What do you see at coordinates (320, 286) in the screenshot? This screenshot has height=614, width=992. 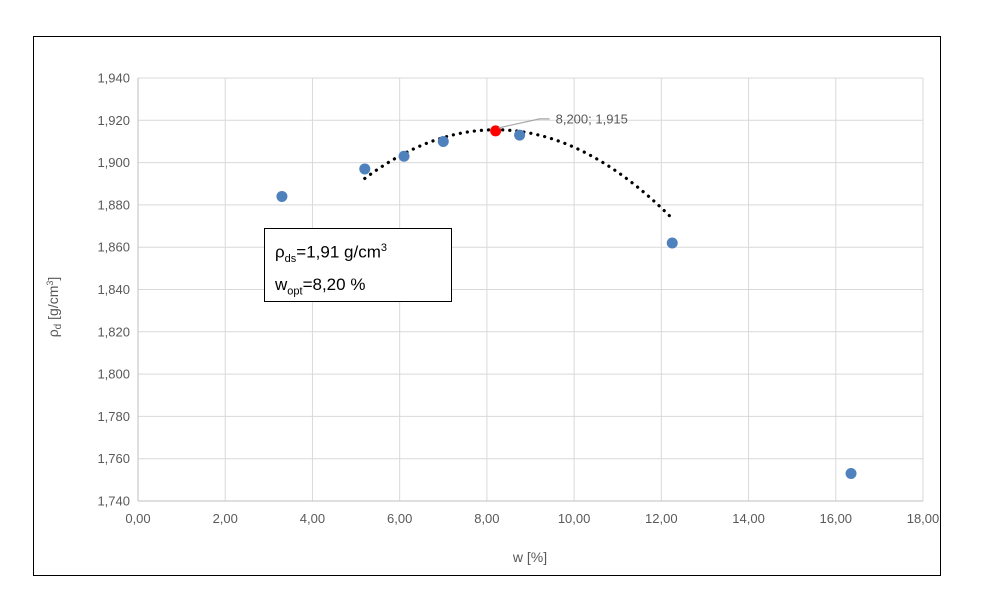 I see `moisture-result: wopt=8,20 %` at bounding box center [320, 286].